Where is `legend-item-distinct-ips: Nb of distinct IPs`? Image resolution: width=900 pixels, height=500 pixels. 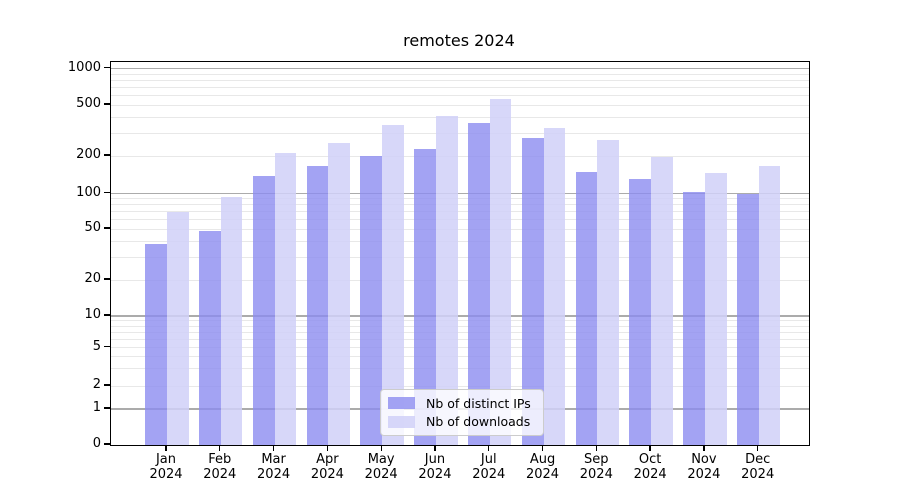 legend-item-distinct-ips: Nb of distinct IPs is located at coordinates (461, 403).